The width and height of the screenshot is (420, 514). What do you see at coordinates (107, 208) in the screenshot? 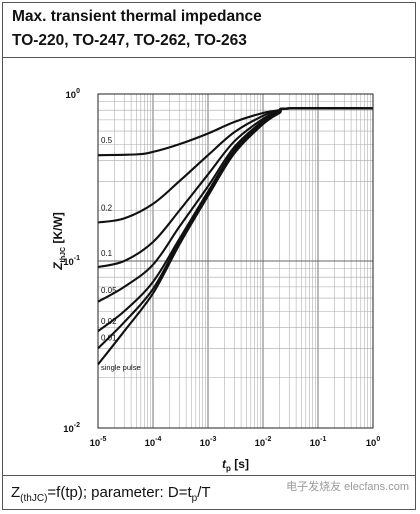
I see `series-label: 0.2` at bounding box center [107, 208].